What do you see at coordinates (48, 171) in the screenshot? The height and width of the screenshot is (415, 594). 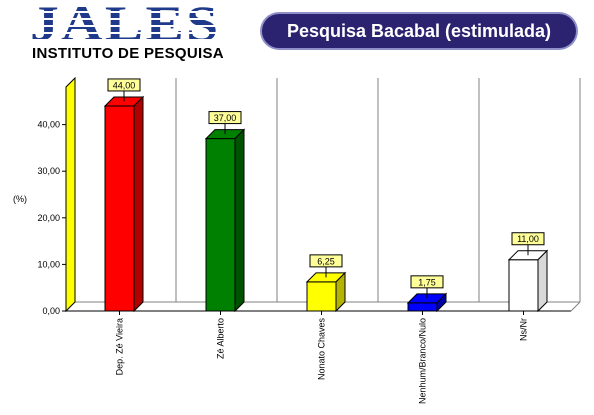 I see `y-tick-label: 30,00` at bounding box center [48, 171].